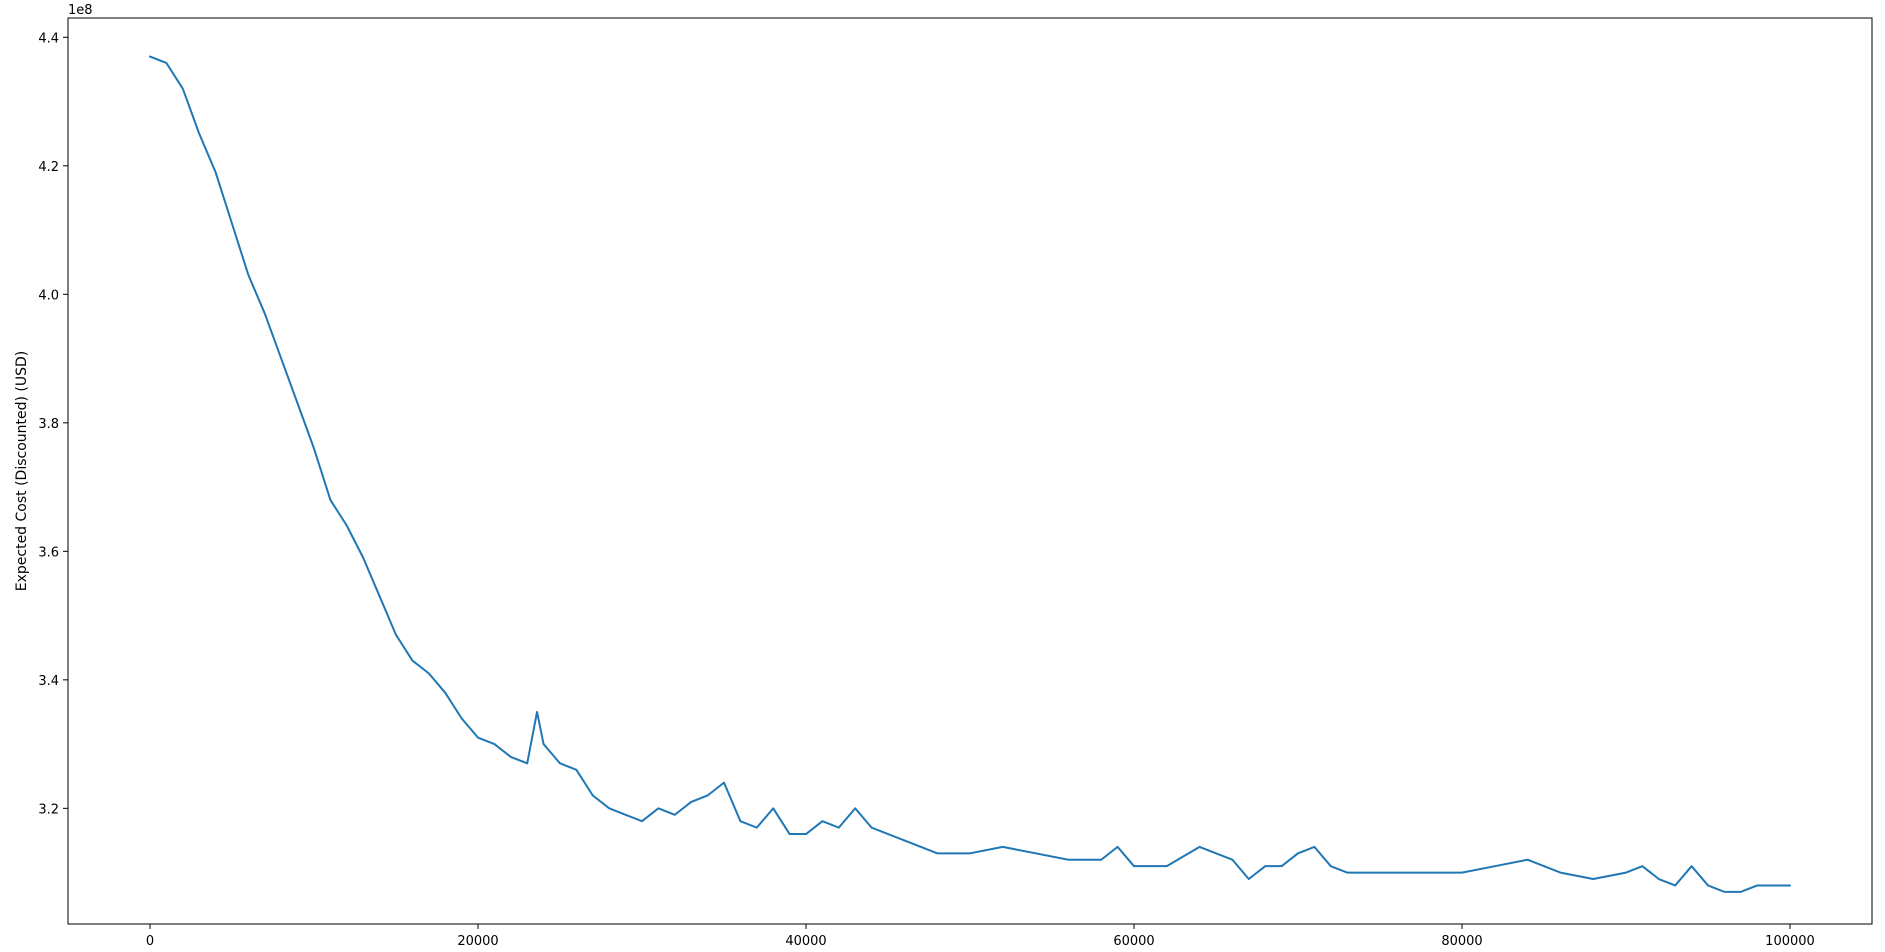  I want to click on x-tick-label: 100000, so click(1790, 941).